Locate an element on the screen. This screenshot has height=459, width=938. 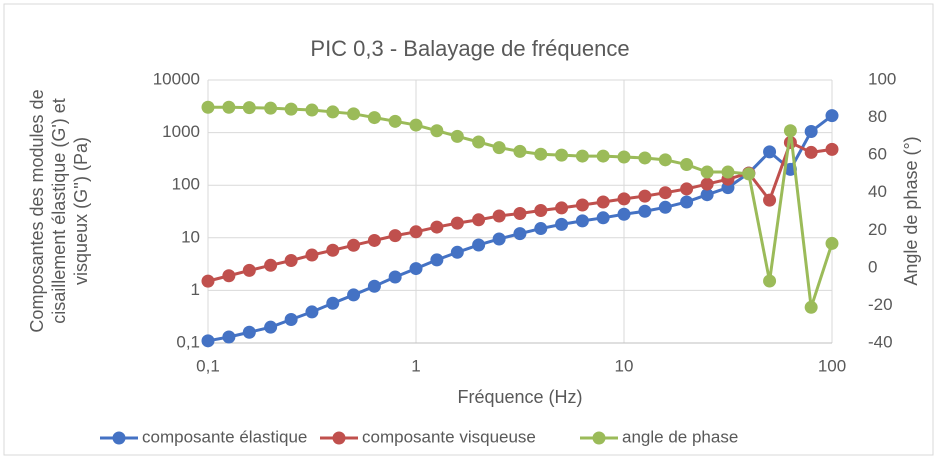
y2-tick-label: 100 is located at coordinates (882, 78).